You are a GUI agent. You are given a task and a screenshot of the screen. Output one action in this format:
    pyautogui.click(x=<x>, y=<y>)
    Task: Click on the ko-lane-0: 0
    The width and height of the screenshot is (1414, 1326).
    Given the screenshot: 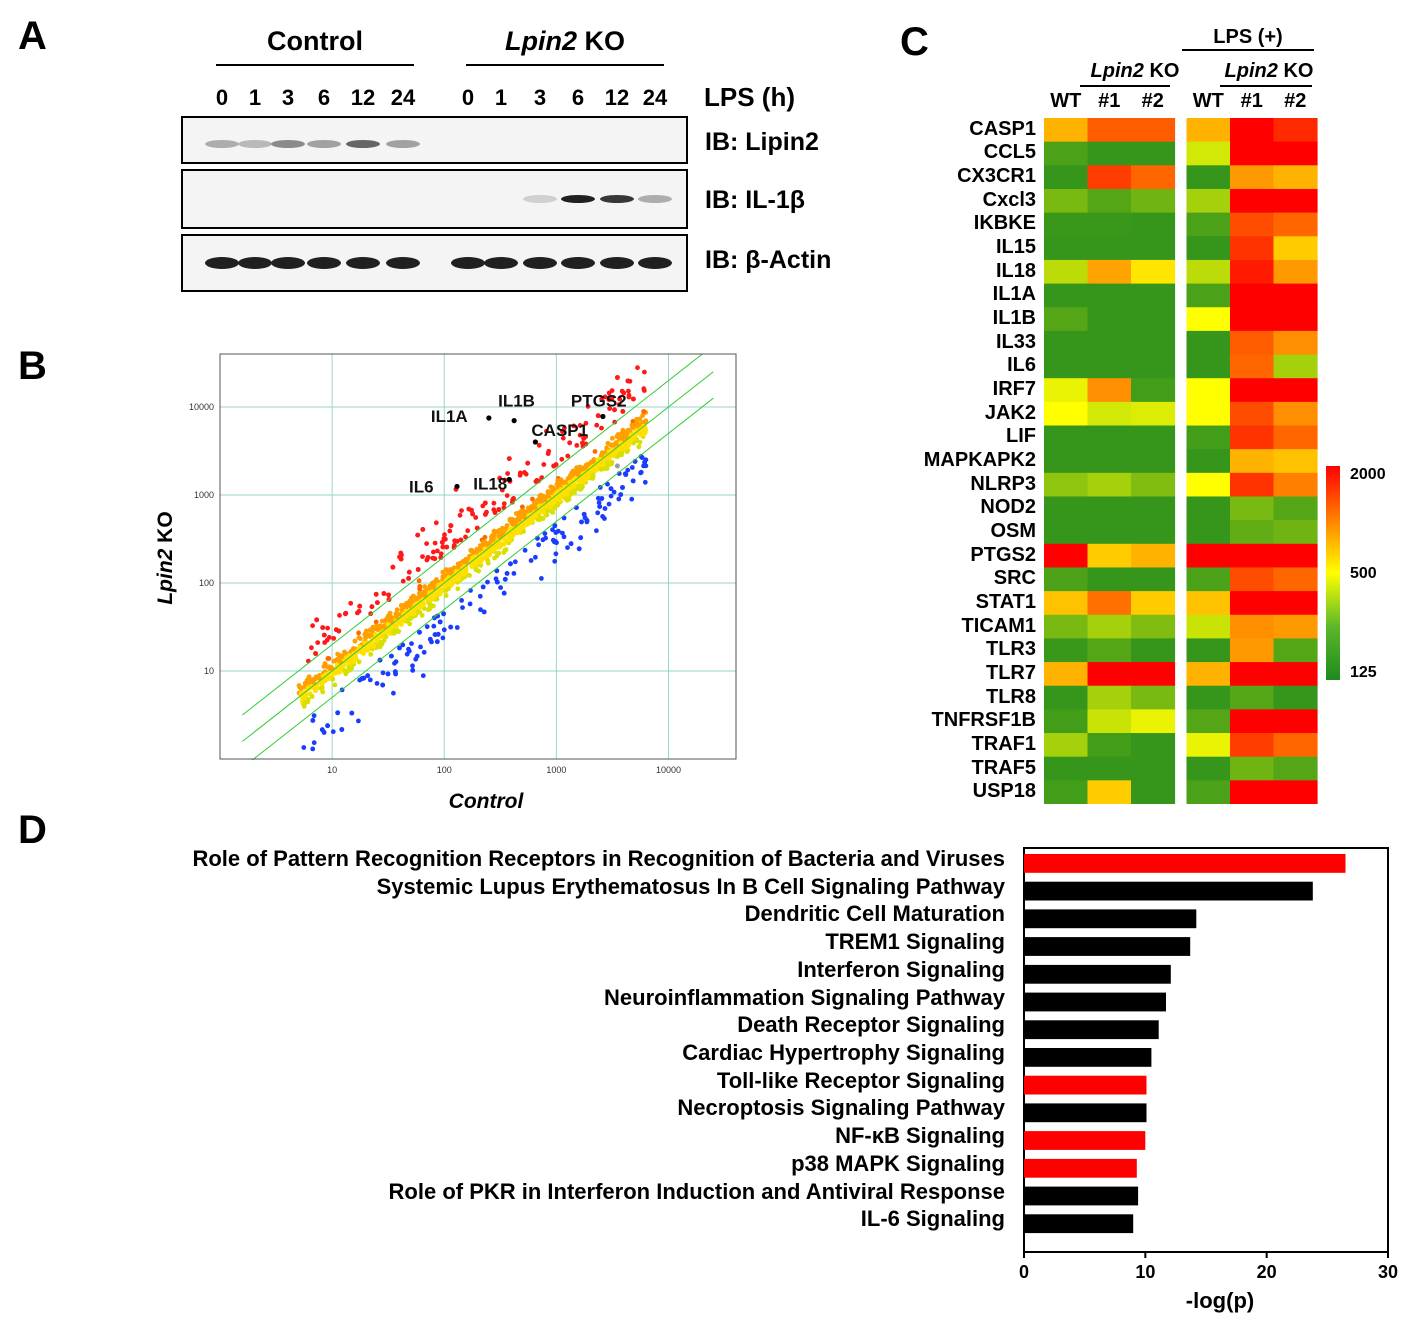 What is the action you would take?
    pyautogui.click(x=468, y=97)
    